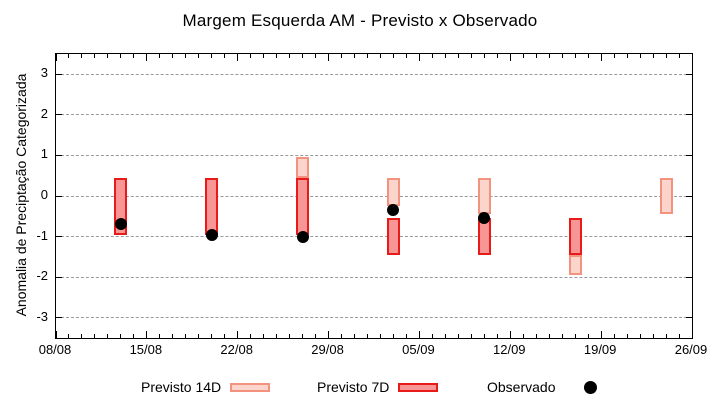 The width and height of the screenshot is (720, 400). I want to click on y-tick-label: 1, so click(44, 154).